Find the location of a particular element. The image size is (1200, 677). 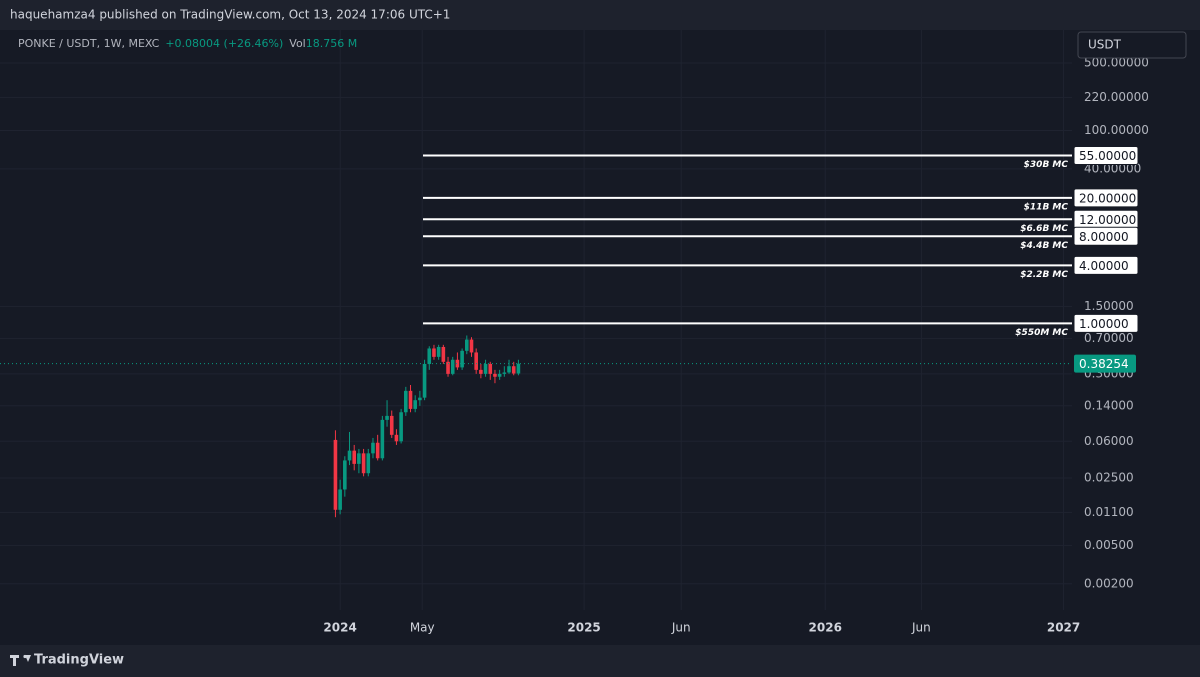

last-price-tag is located at coordinates (1105, 363).